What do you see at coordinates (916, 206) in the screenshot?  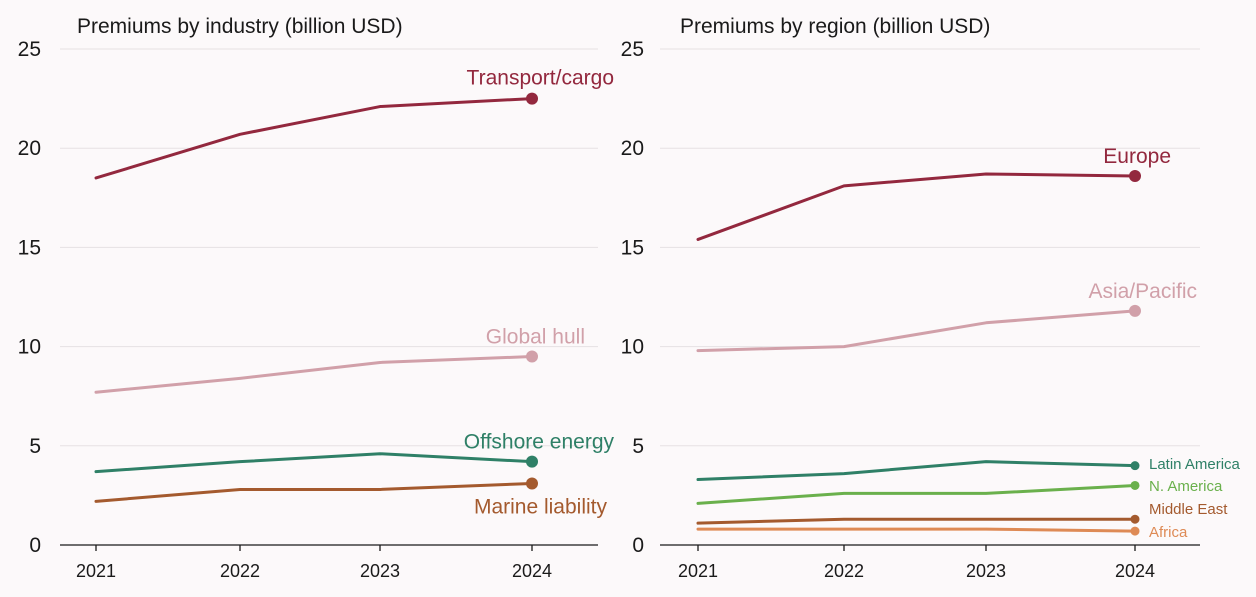 I see `series-line-europe` at bounding box center [916, 206].